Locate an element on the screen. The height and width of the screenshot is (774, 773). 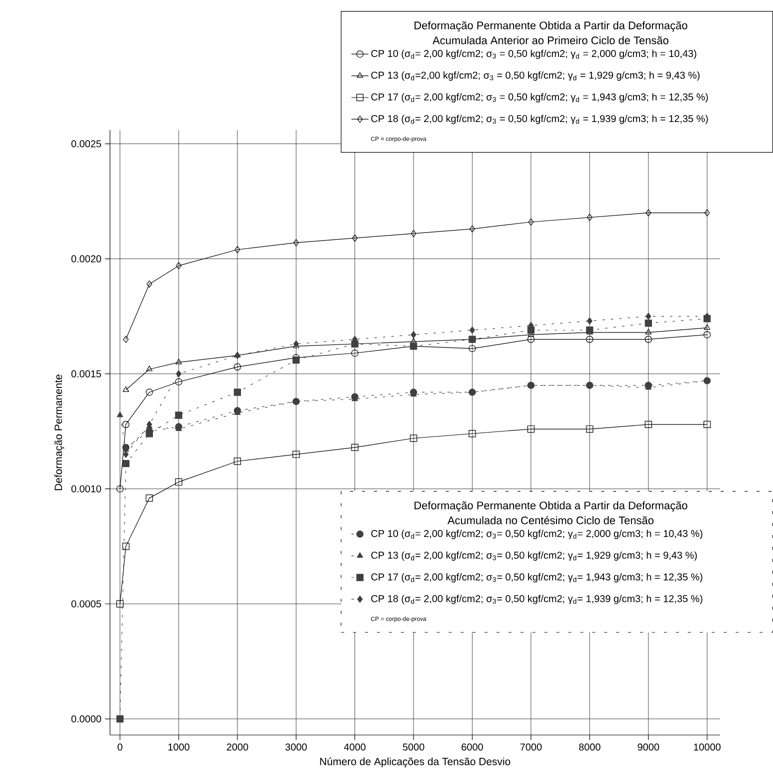
y-tick-label: 0.0025 is located at coordinates (86, 144).